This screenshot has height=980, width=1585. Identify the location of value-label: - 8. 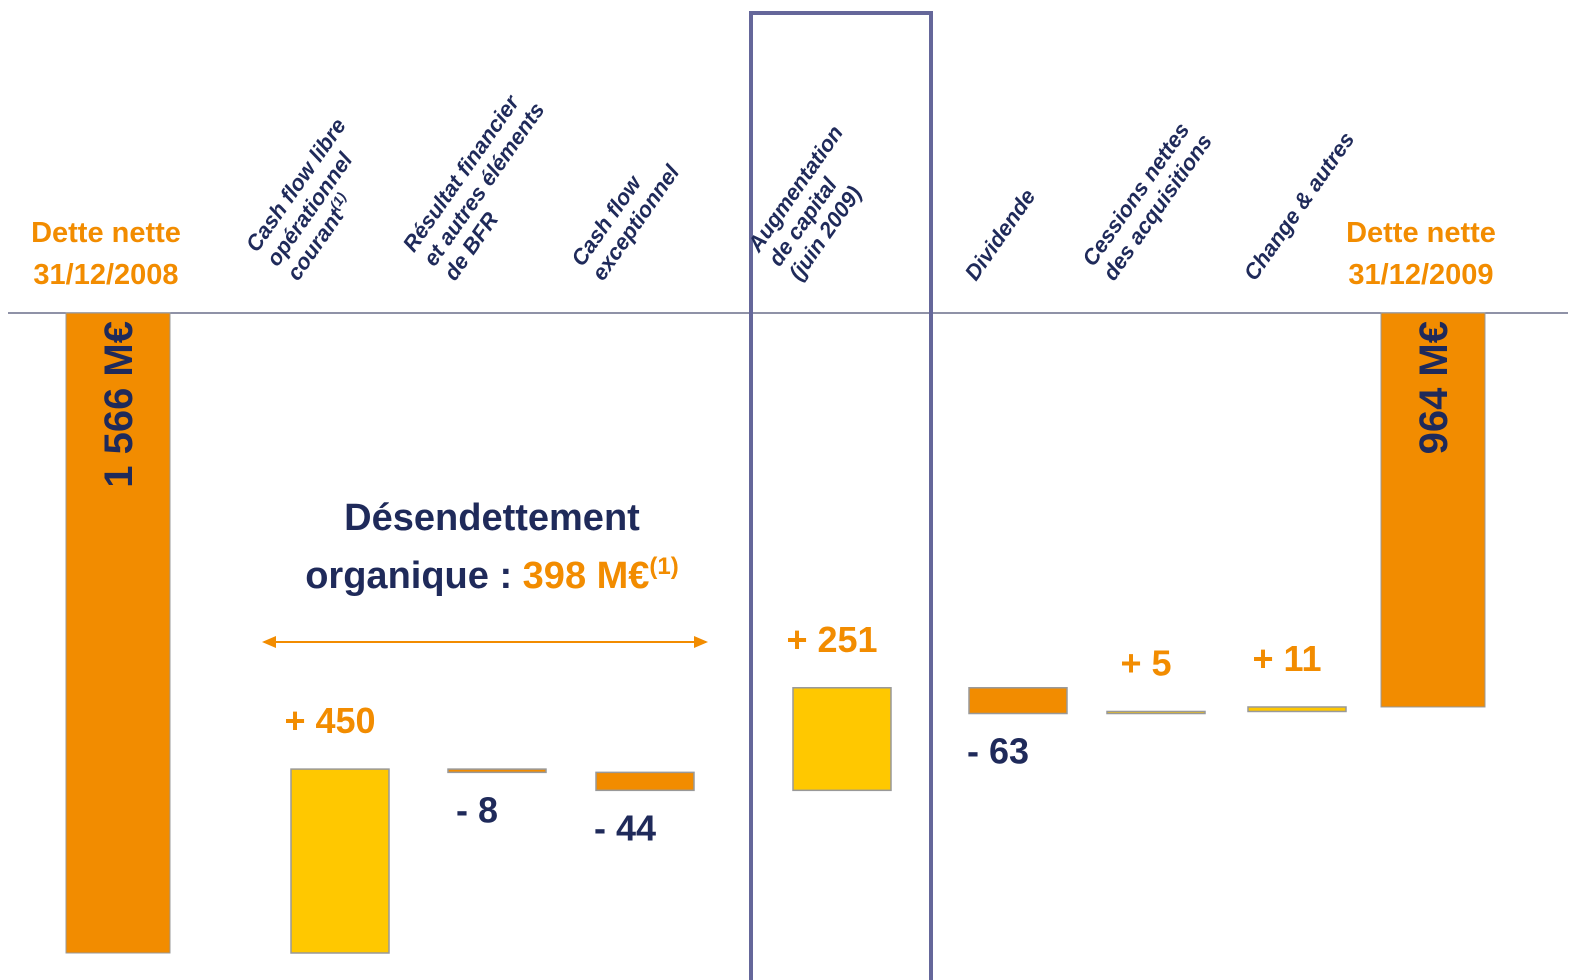
(477, 809).